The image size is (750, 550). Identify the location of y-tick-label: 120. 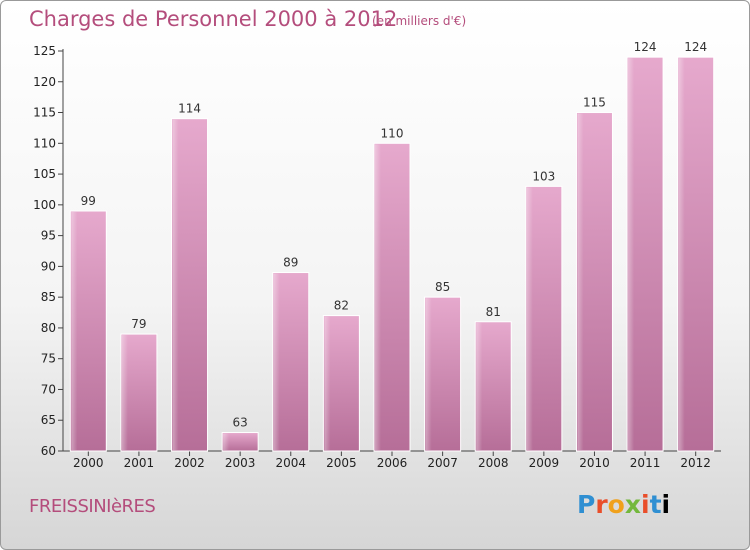
(44, 82).